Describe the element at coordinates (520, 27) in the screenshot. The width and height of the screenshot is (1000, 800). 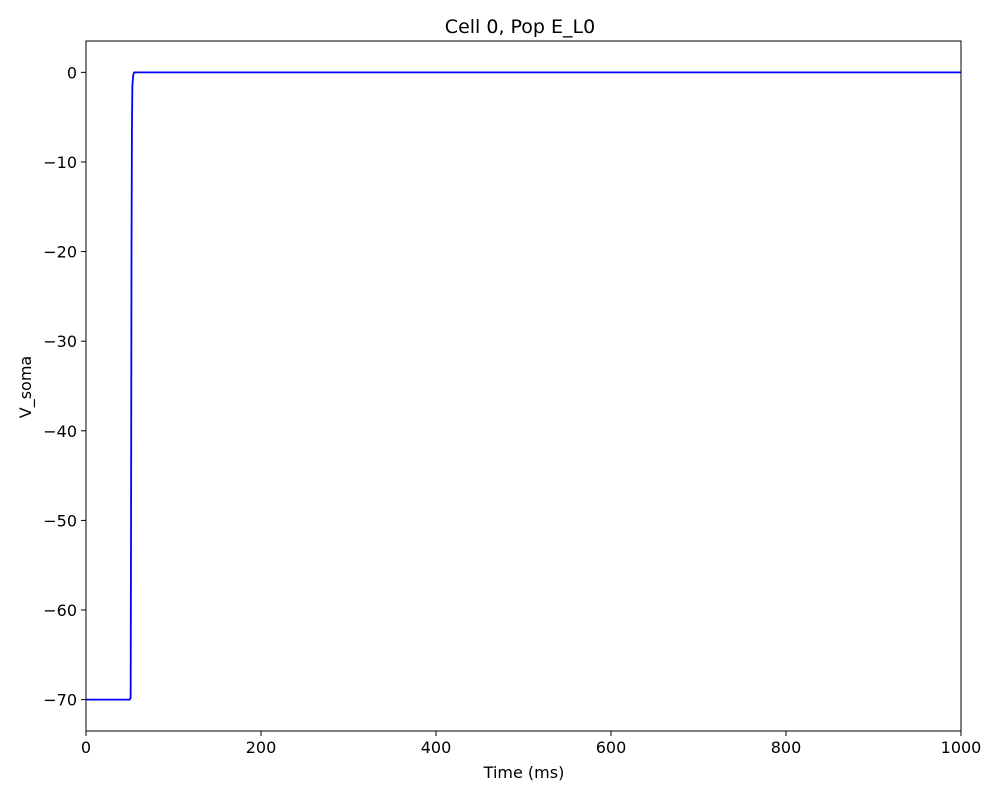
I see `chart-title: Cell 0, Pop E_L0` at that location.